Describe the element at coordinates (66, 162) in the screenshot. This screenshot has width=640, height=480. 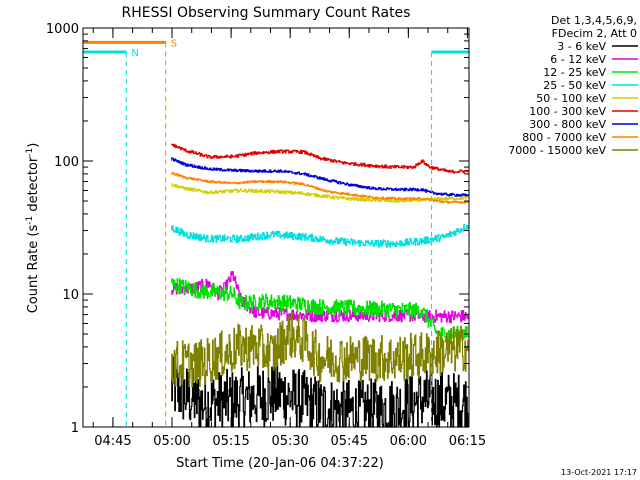
I see `y-tick-label: 100` at that location.